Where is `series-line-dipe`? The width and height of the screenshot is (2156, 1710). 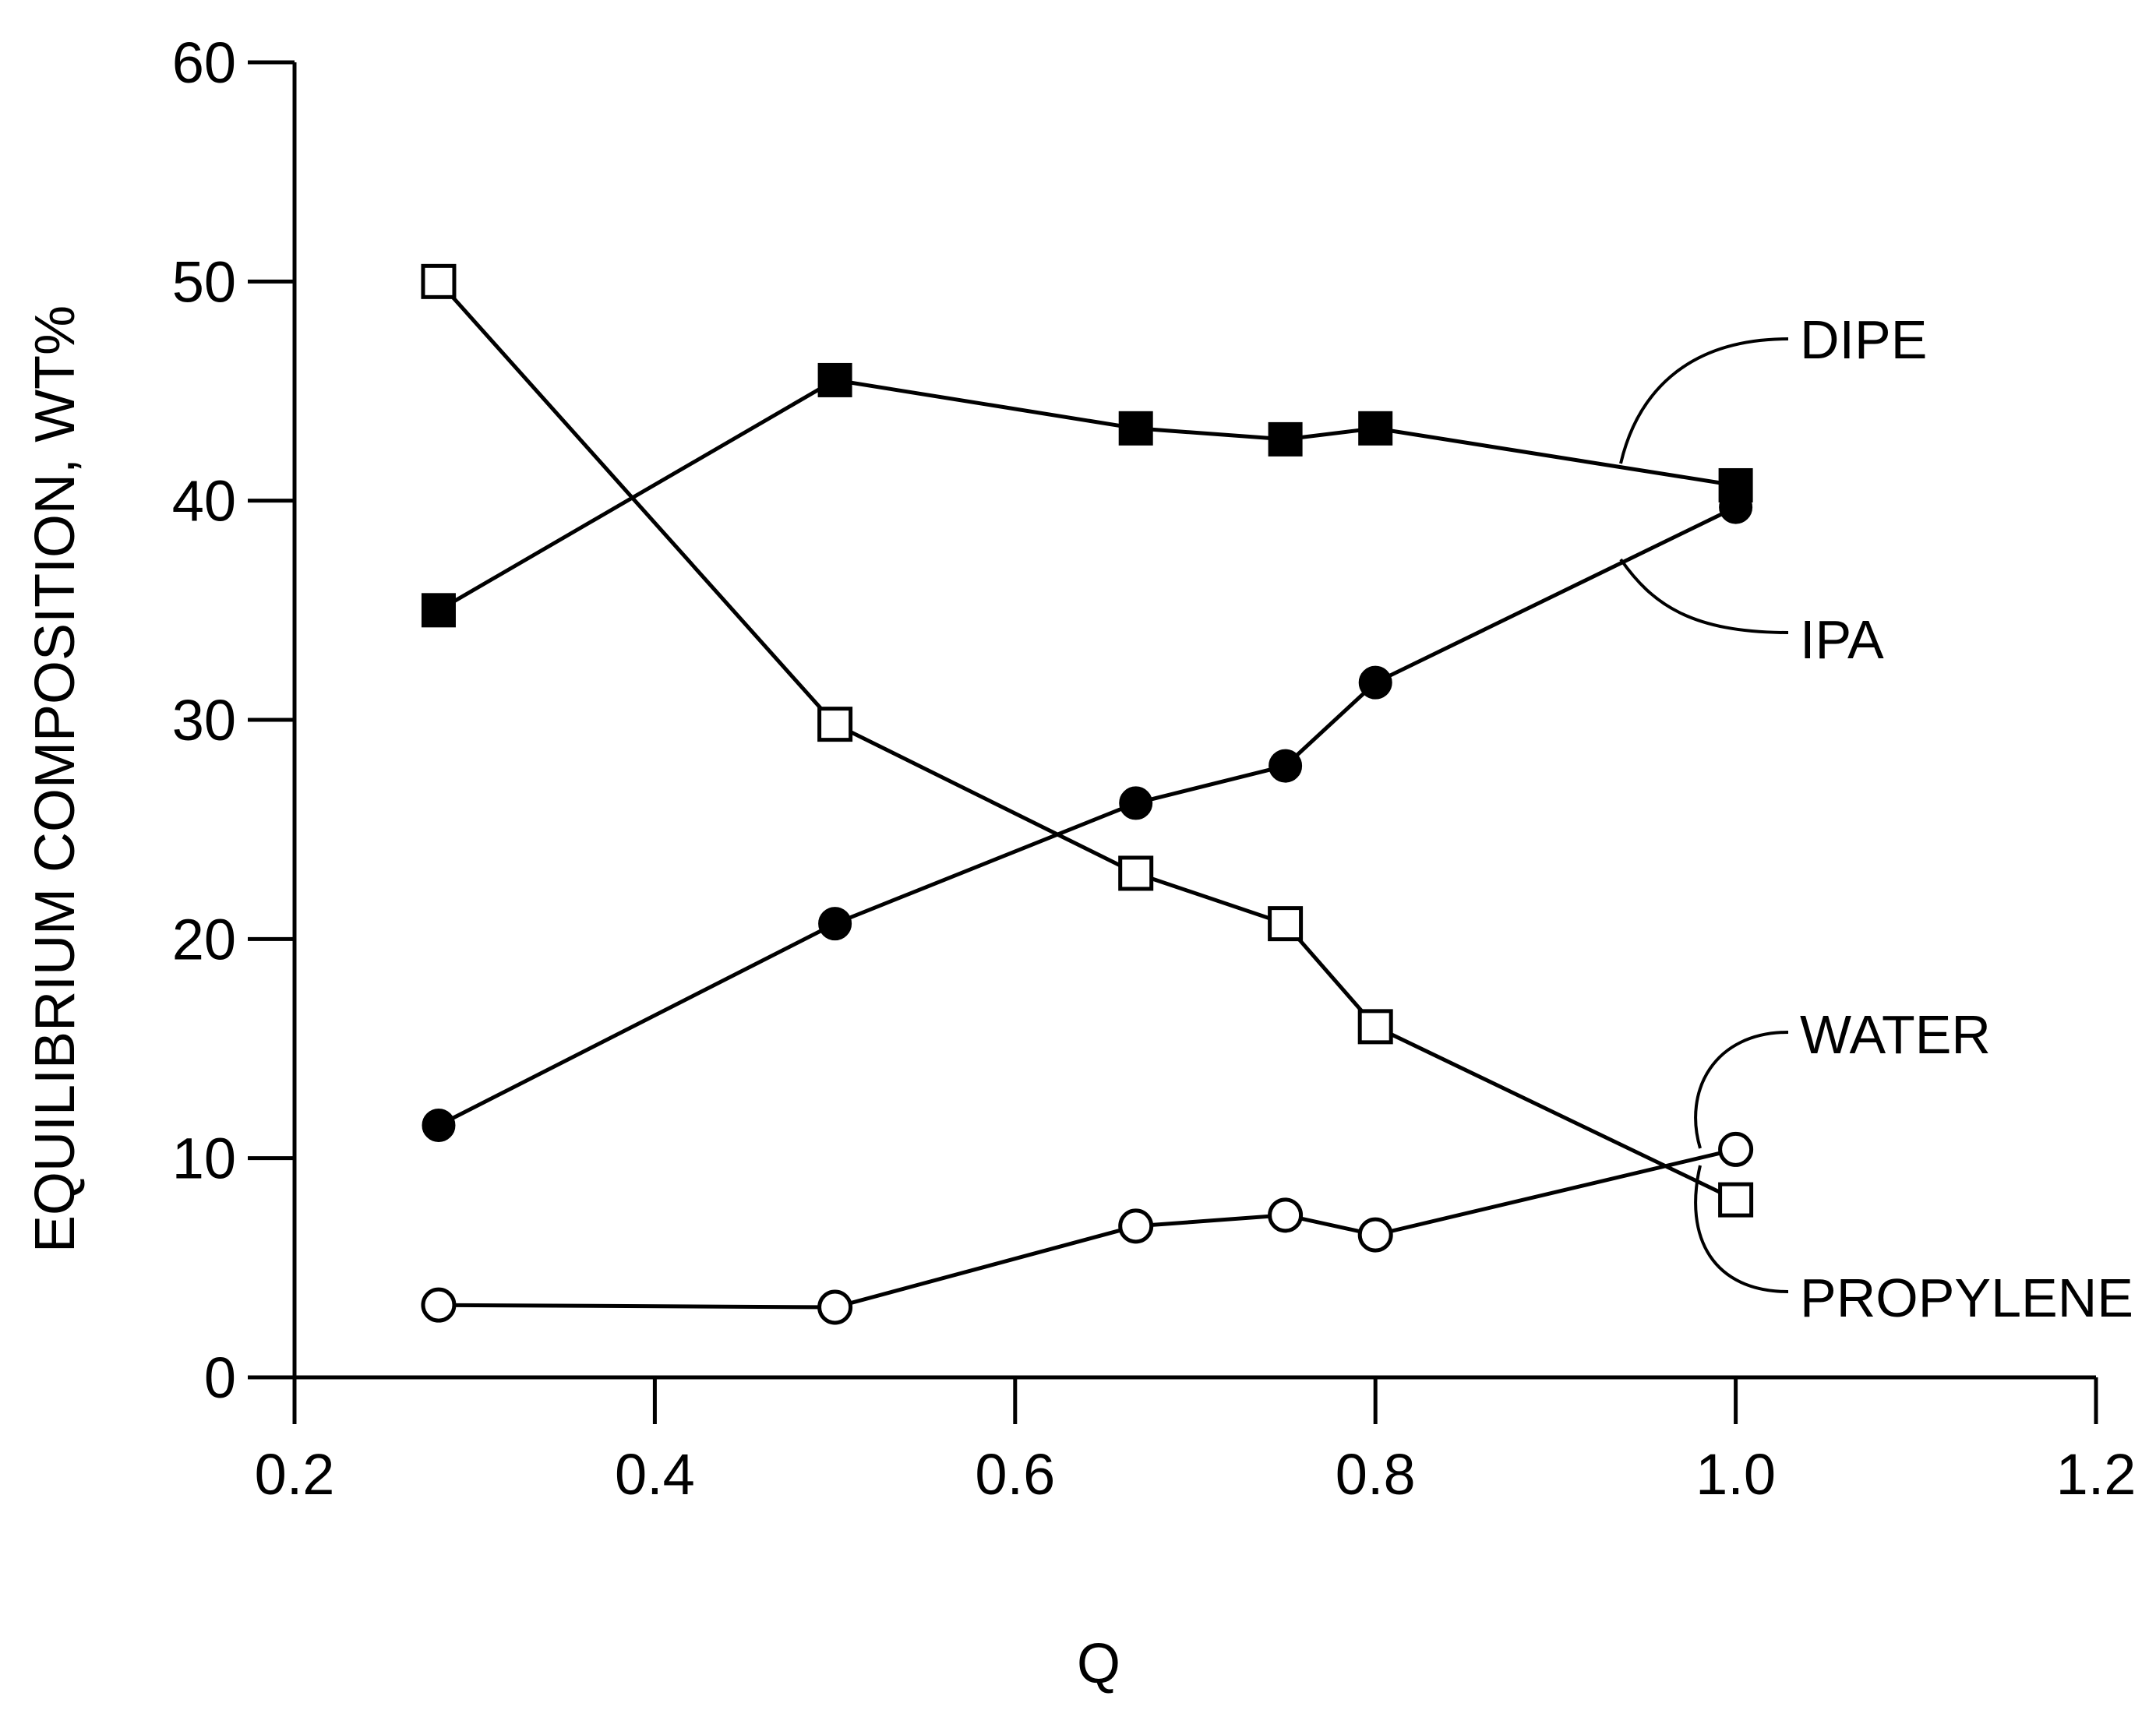 series-line-dipe is located at coordinates (1086, 495).